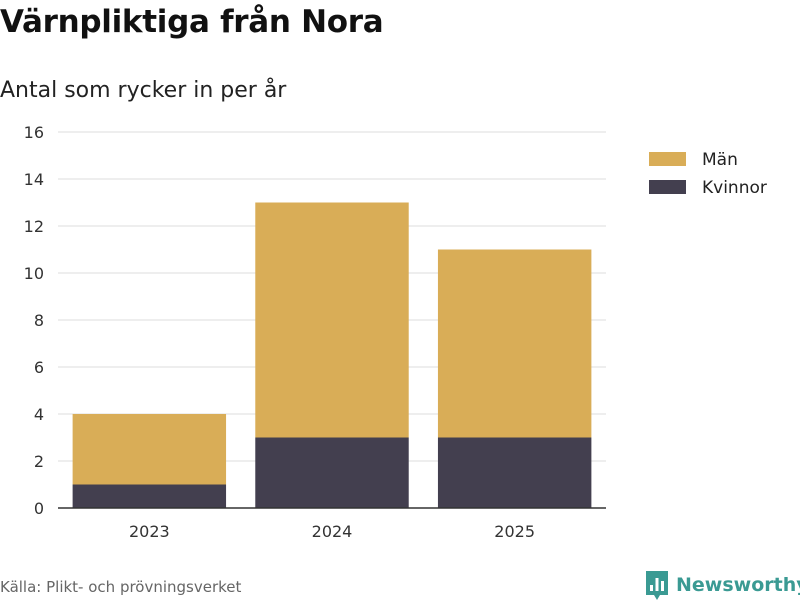  Describe the element at coordinates (143, 90) in the screenshot. I see `chart-subtitle: Antal som rycker in per år` at that location.